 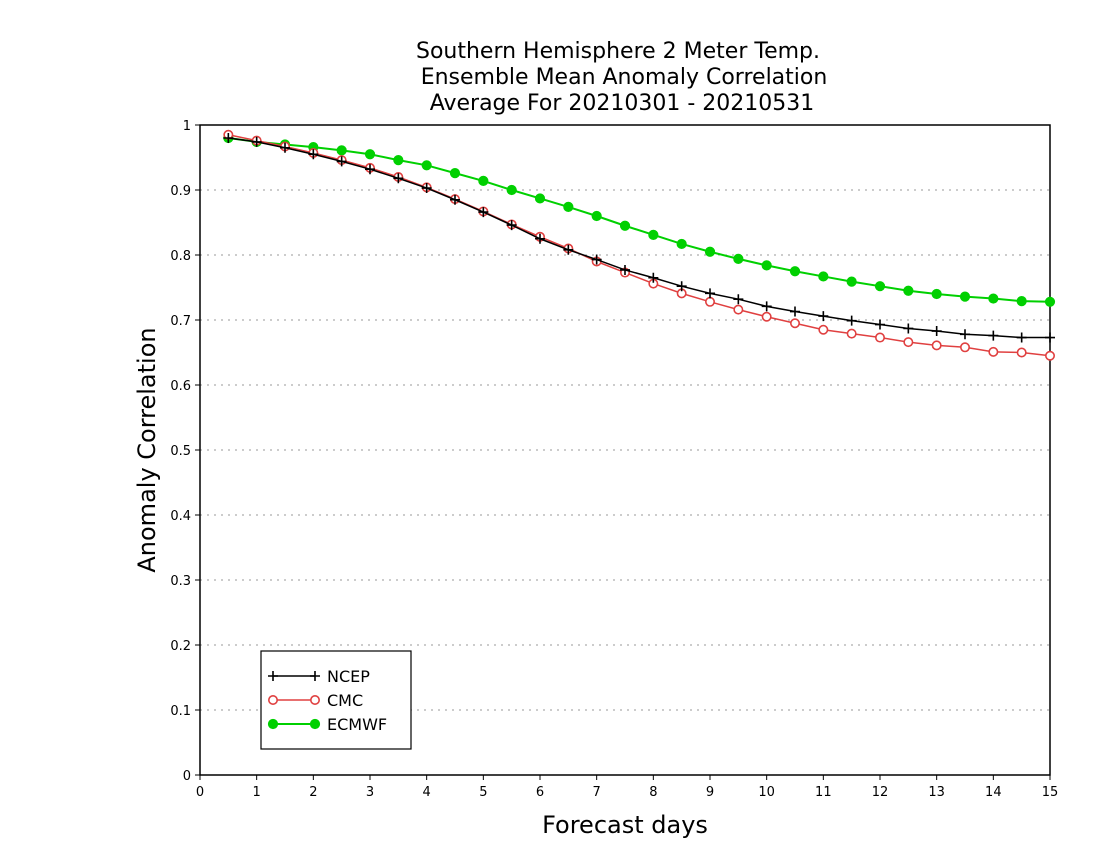 What do you see at coordinates (823, 792) in the screenshot?
I see `x-tick-label: 11` at bounding box center [823, 792].